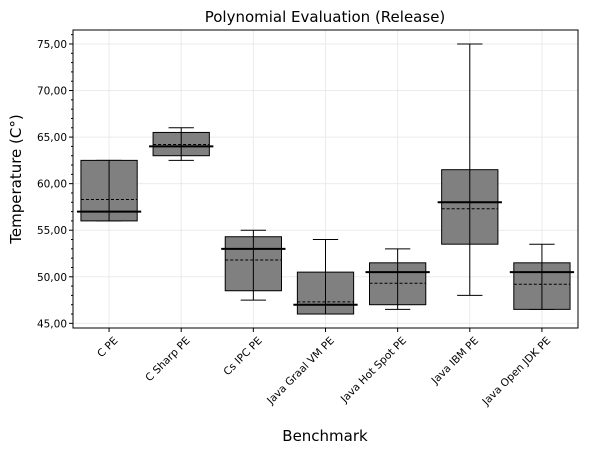  I want to click on chart-title: Polynomial Evaluation (Release), so click(325, 17).